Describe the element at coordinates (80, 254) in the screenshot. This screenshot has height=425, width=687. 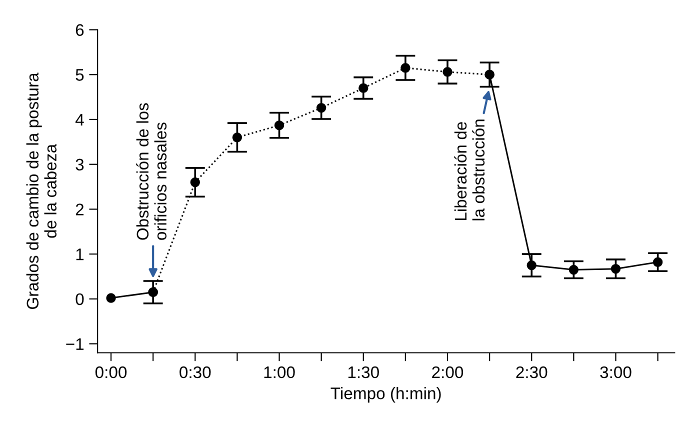
I see `y-tick-label: 1` at that location.